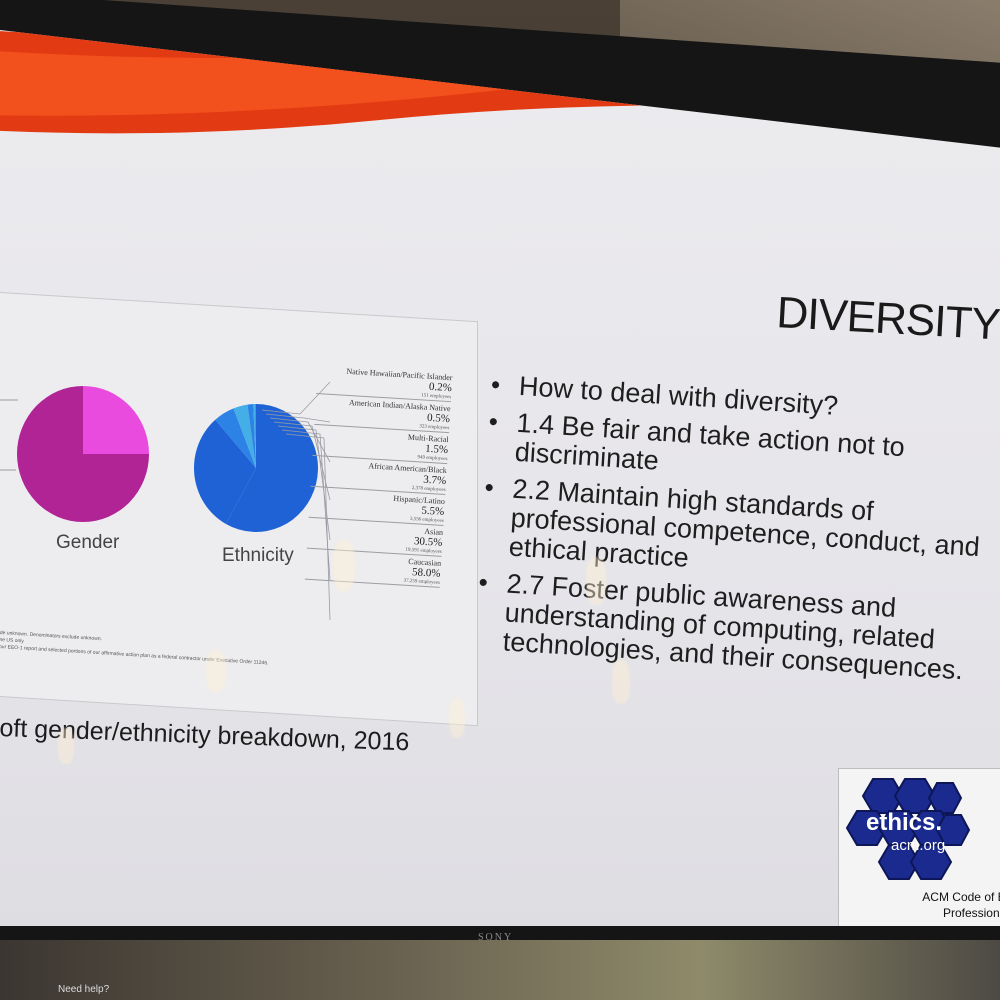 The image size is (1000, 1000). I want to click on hexagon-logo-icon, so click(908, 829).